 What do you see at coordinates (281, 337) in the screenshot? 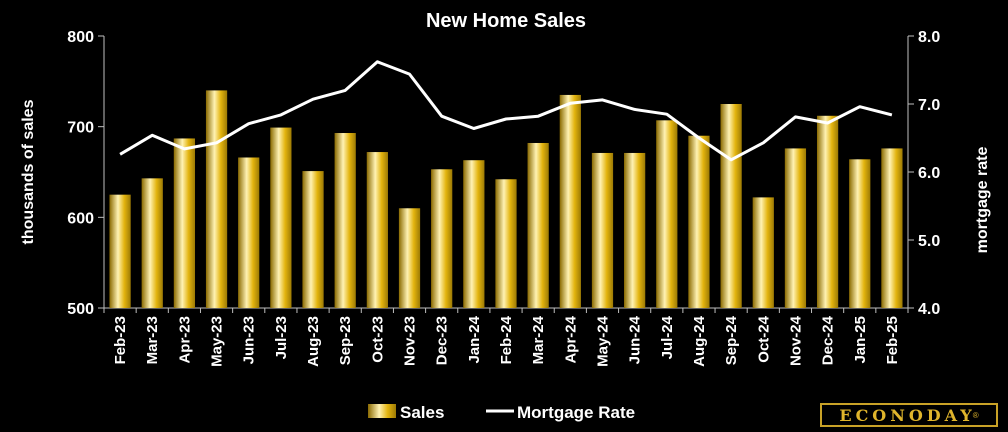
I see `x-tick-label: Jul-23` at bounding box center [281, 337].